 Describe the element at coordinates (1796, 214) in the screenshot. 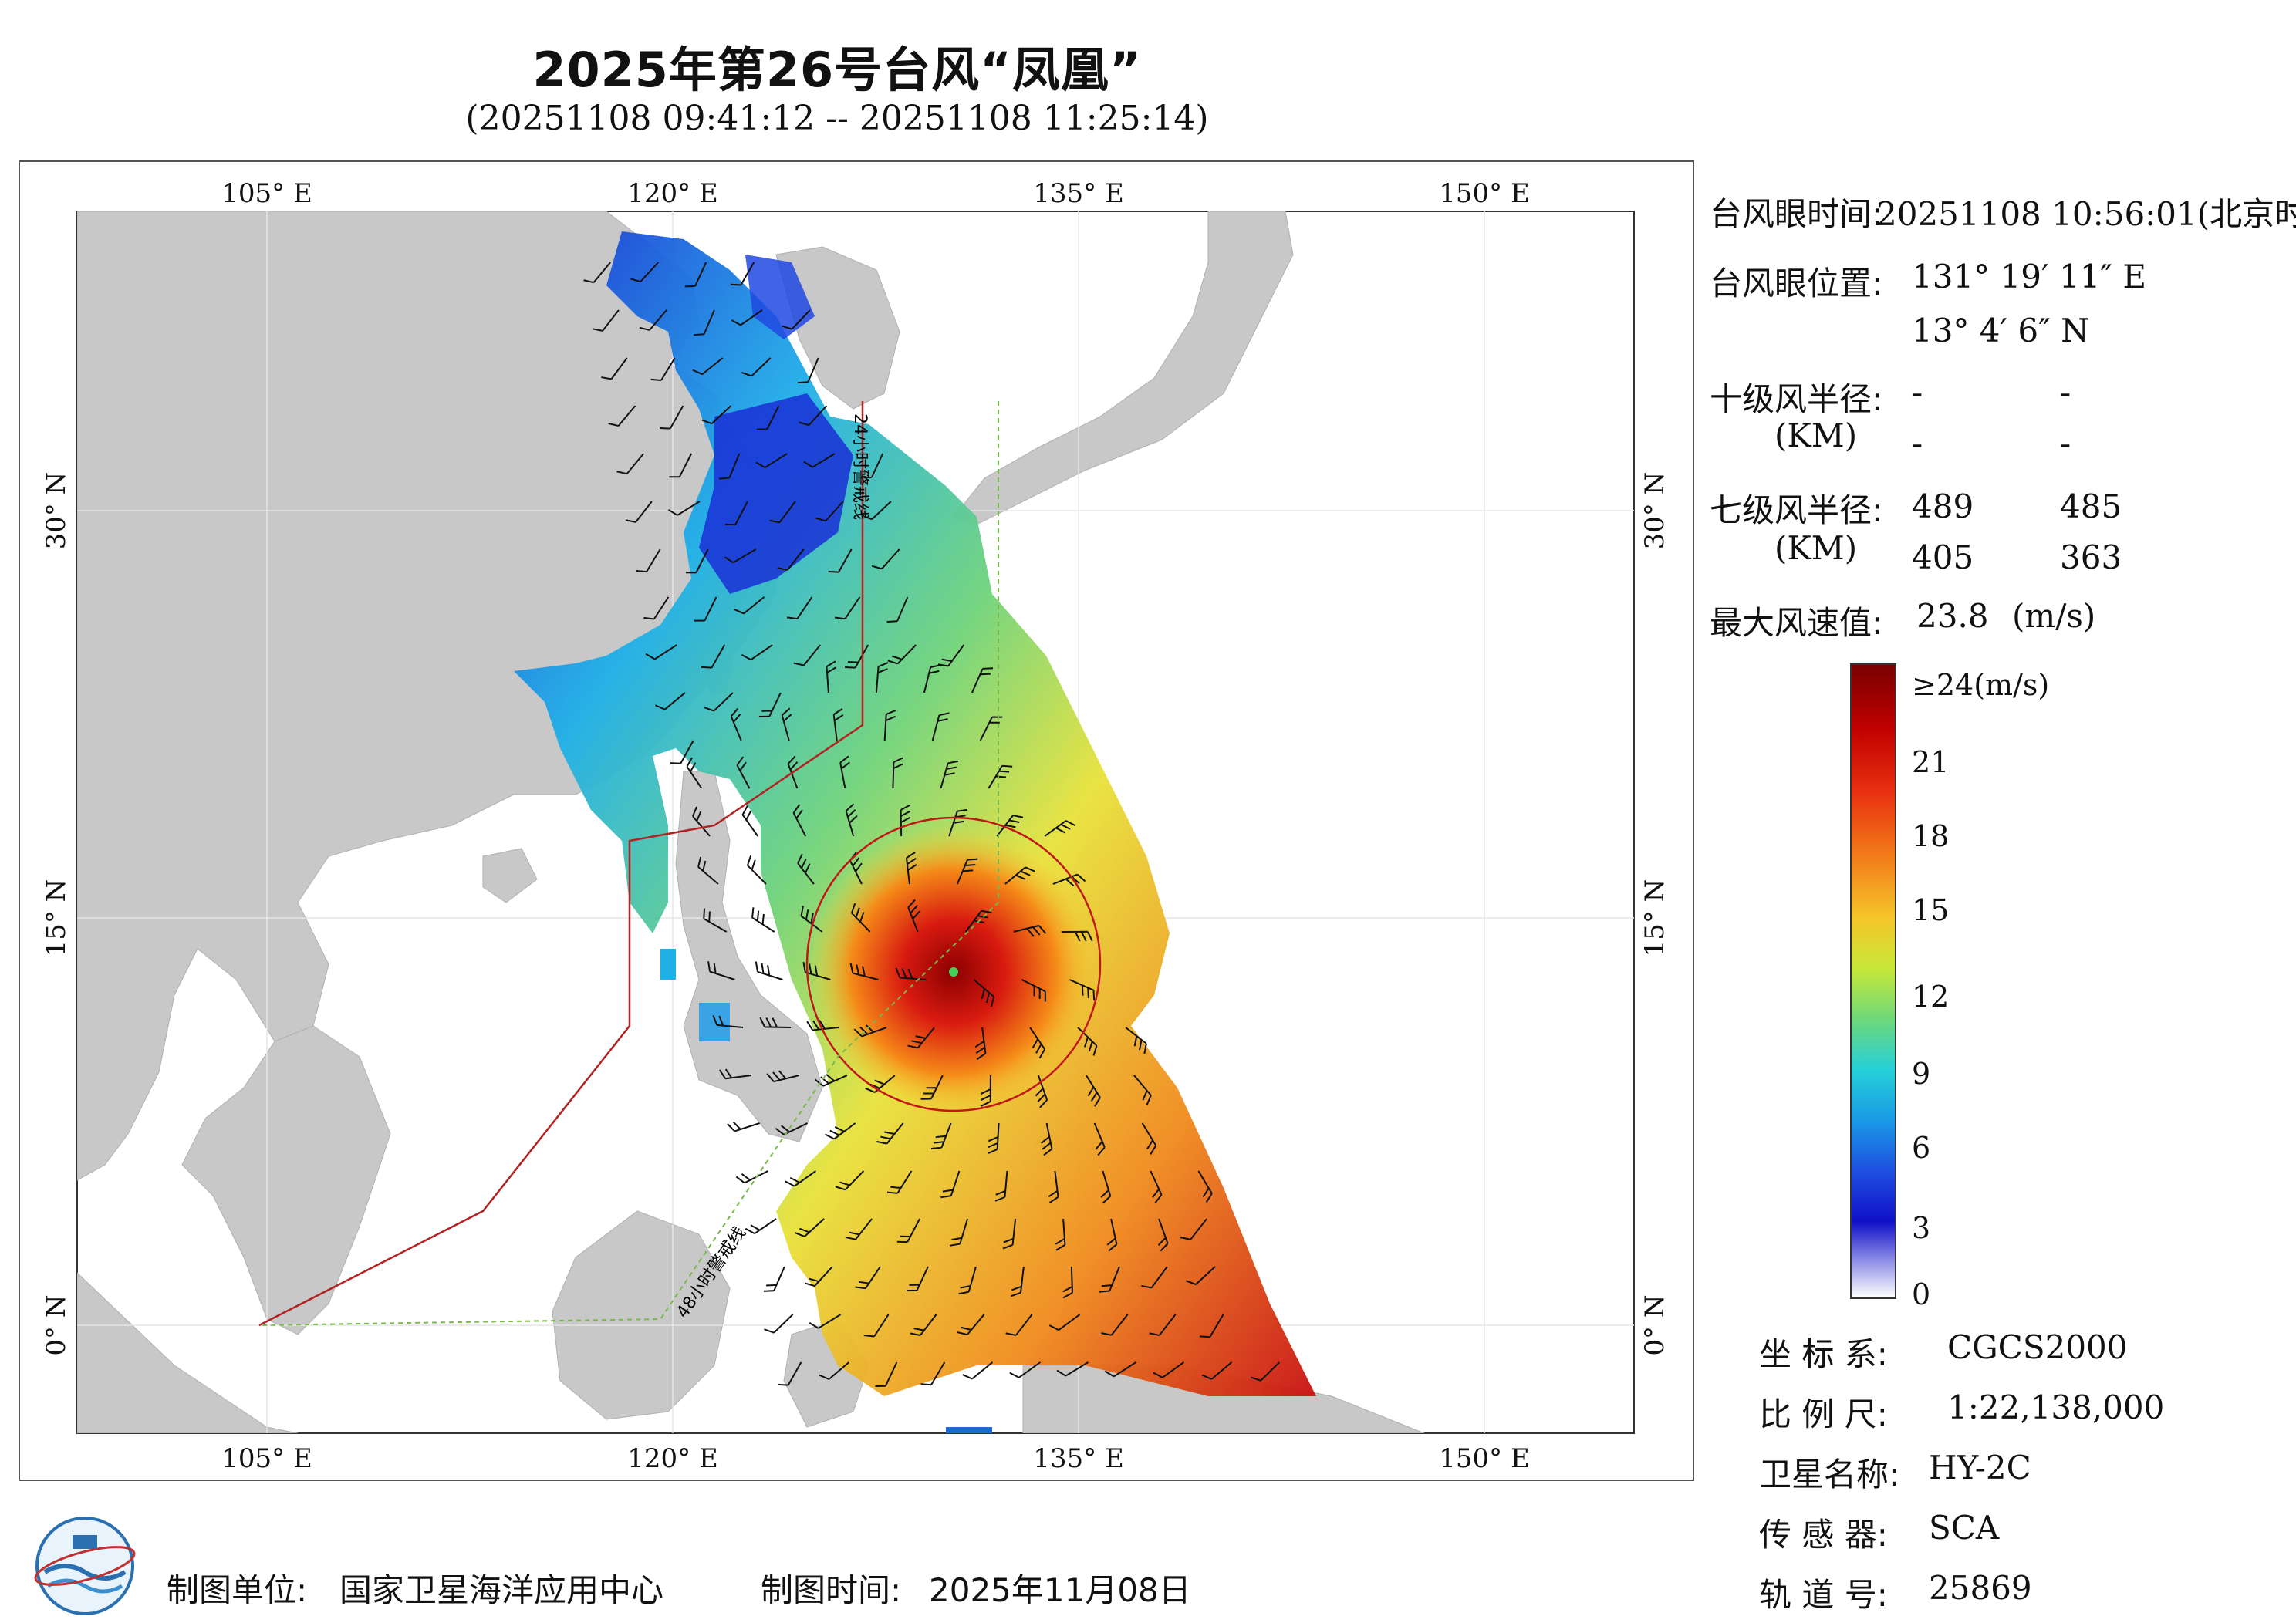

I see `eye-time-label: 台风眼时间:` at that location.